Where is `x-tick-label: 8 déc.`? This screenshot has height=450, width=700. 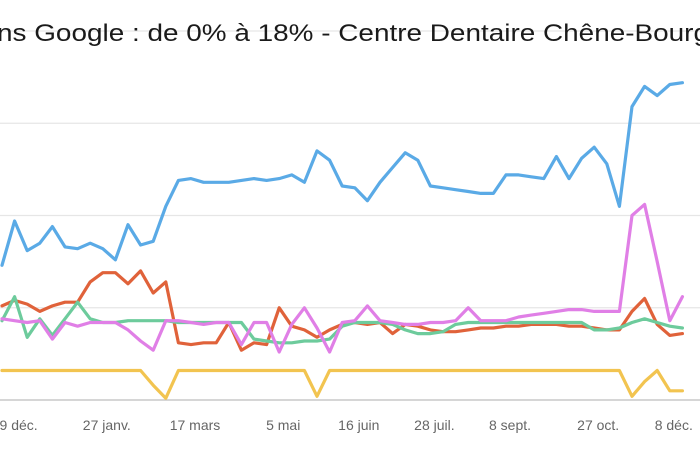
x-tick-label: 8 déc. is located at coordinates (674, 425).